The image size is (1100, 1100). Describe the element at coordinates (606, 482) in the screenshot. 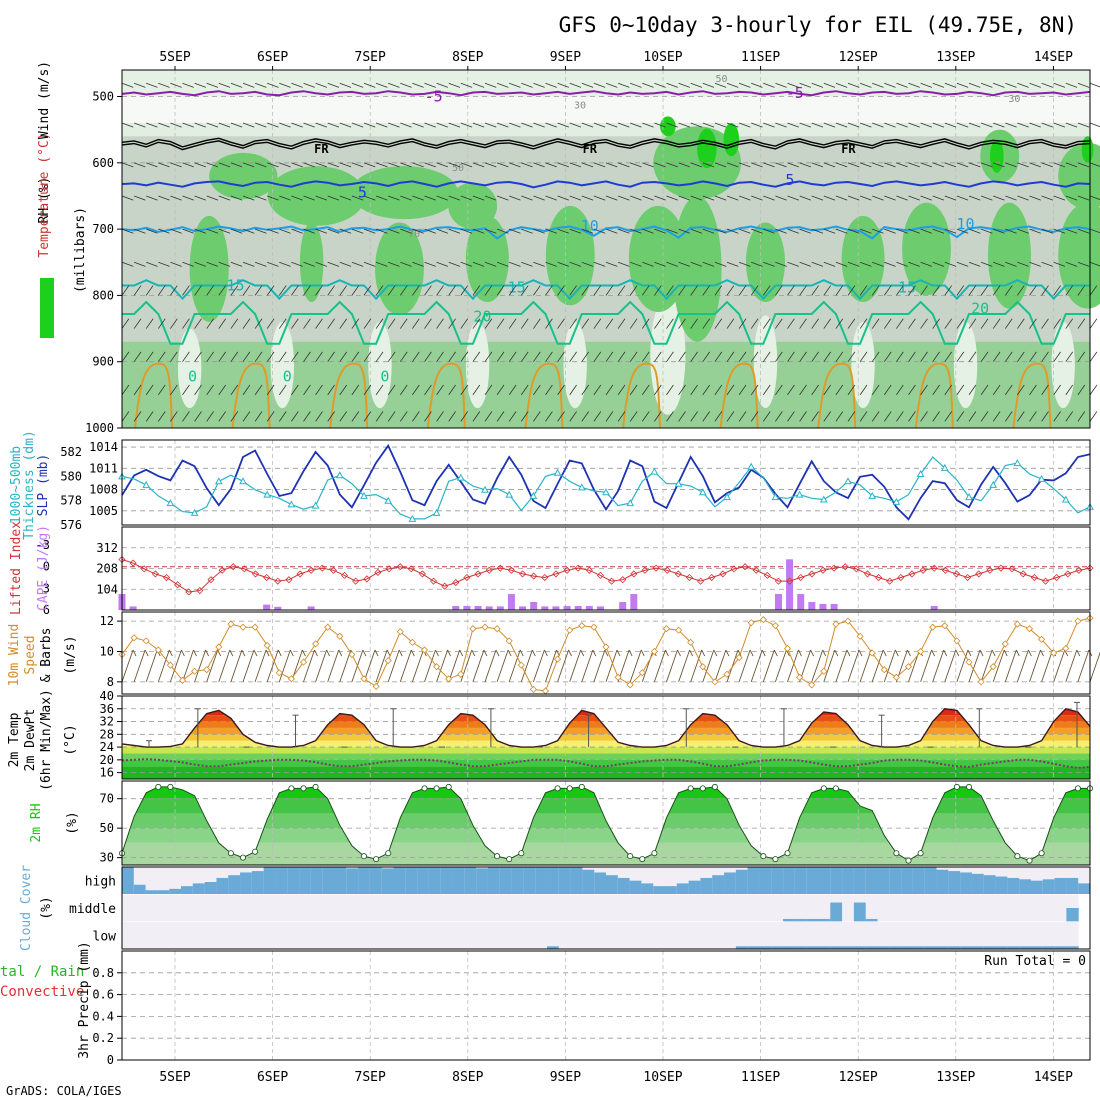

I see `slp-frame` at that location.